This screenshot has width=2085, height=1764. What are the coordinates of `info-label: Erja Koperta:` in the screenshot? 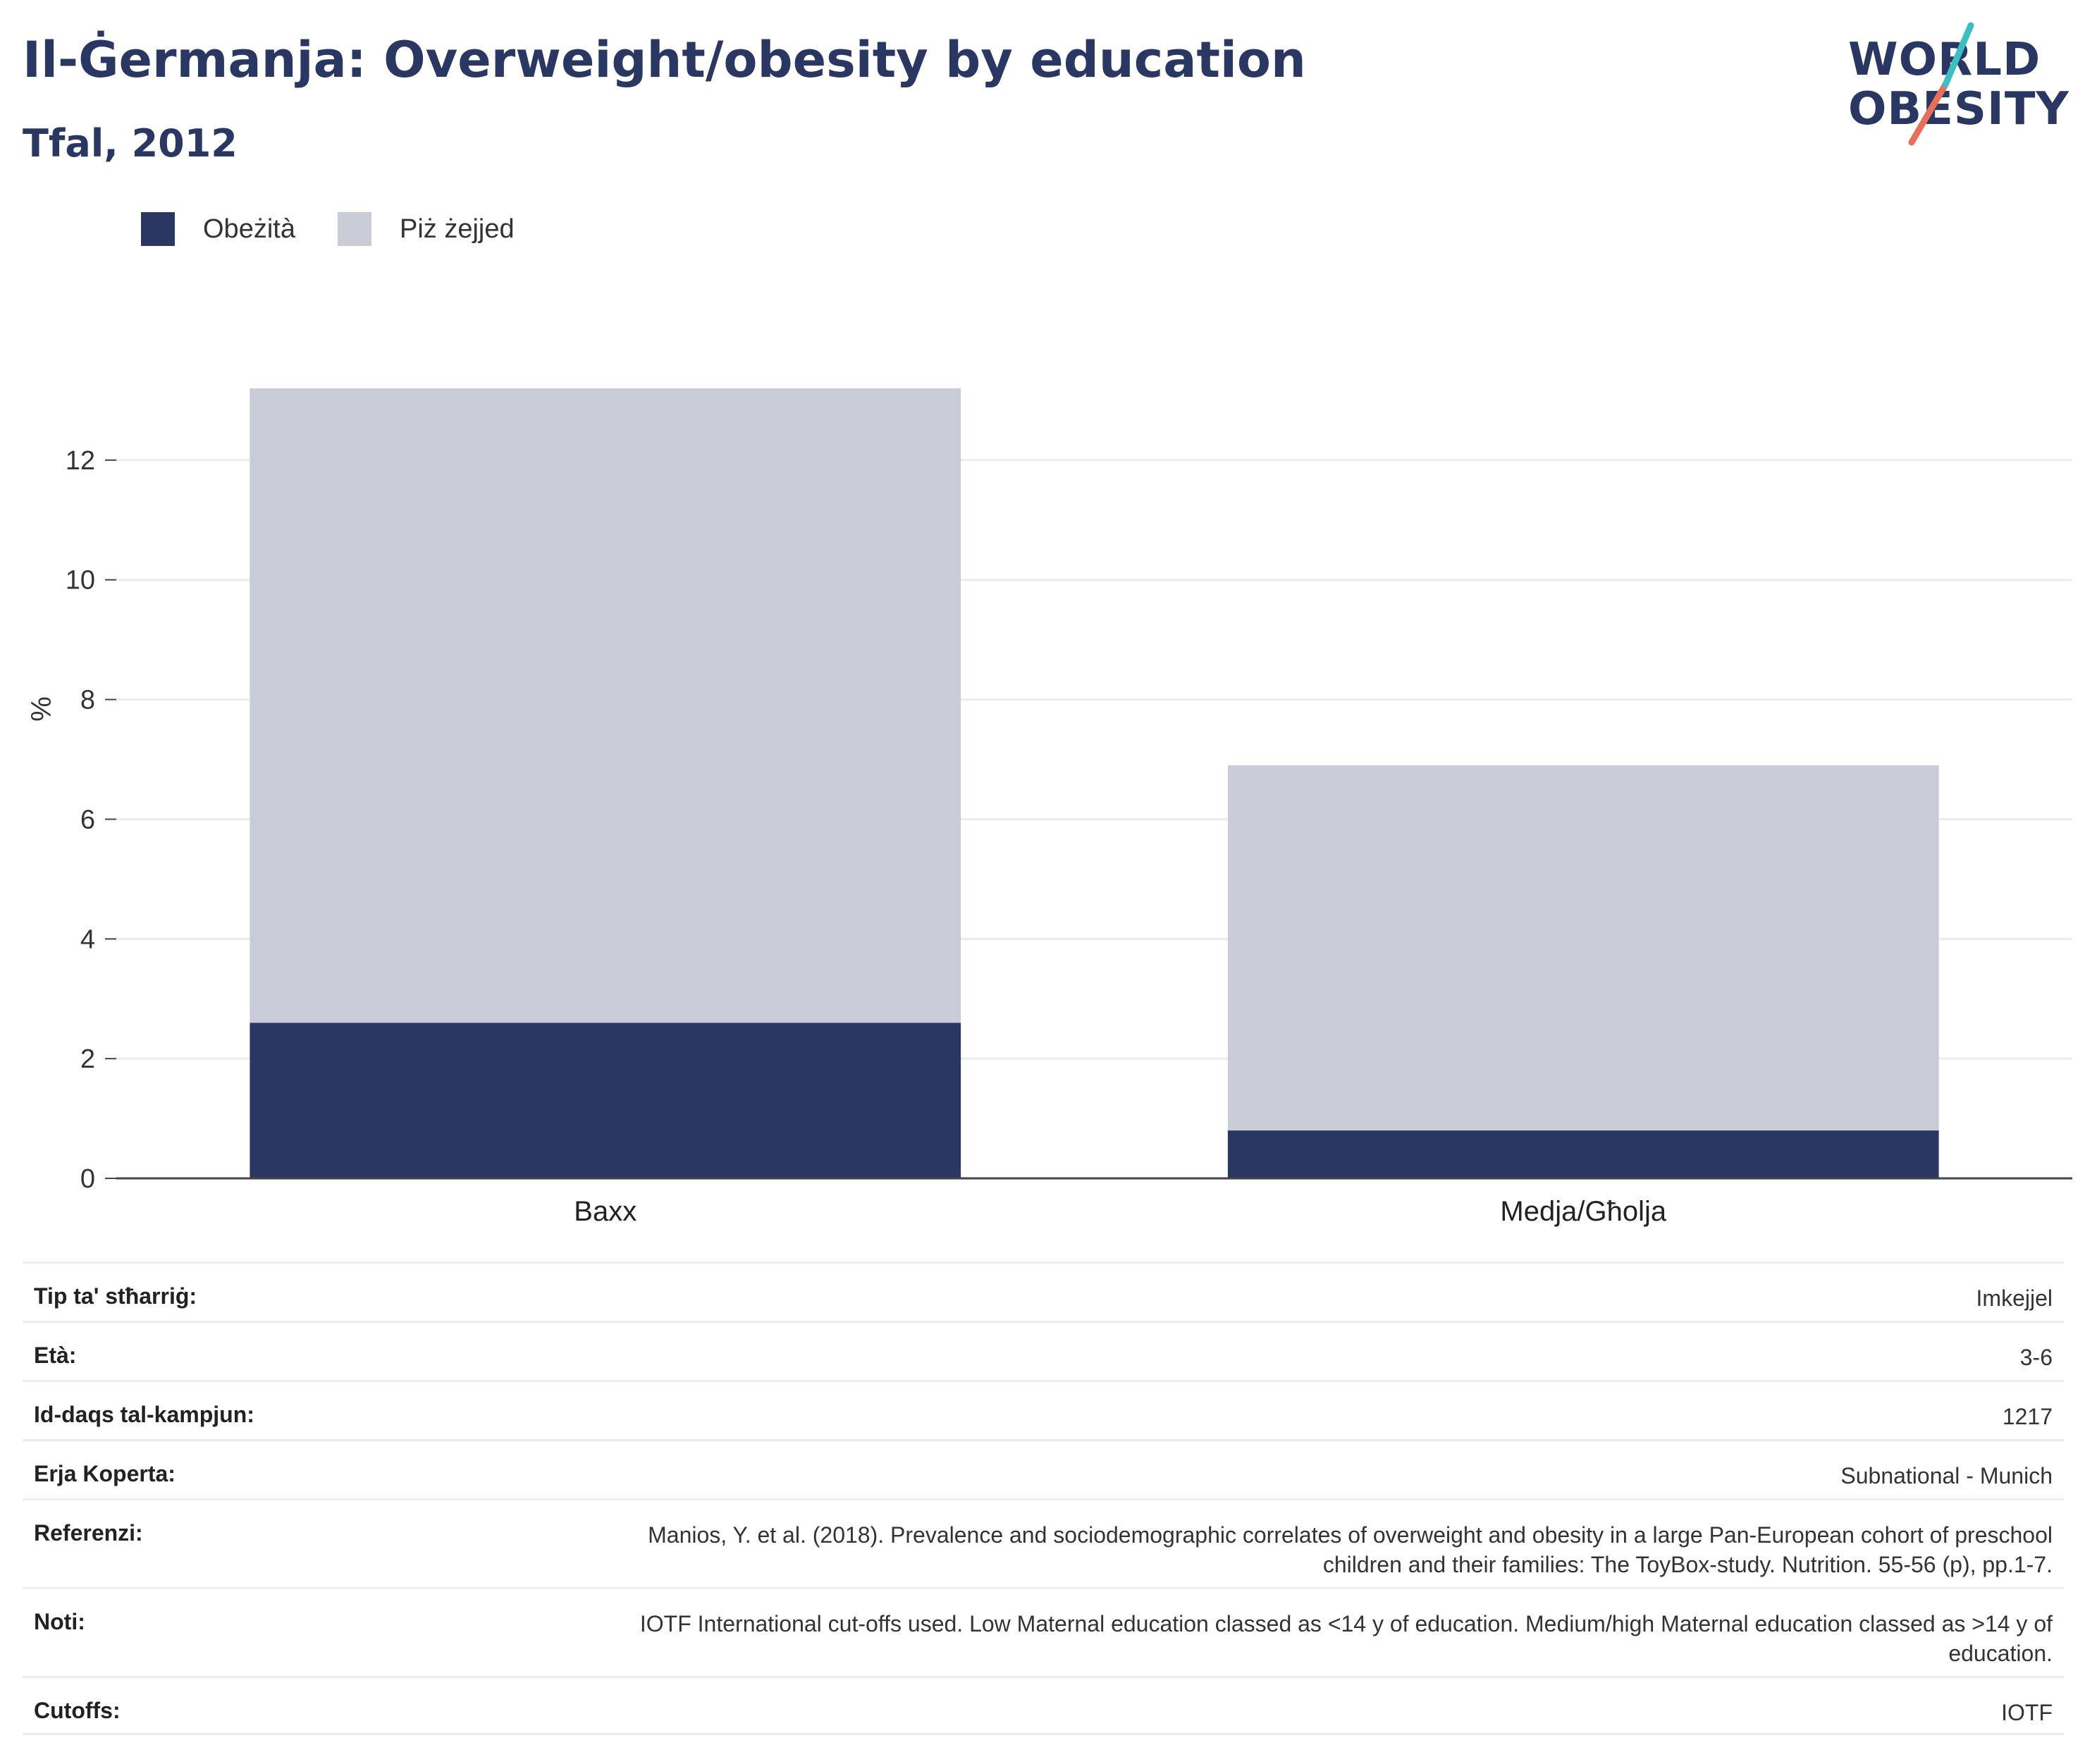 It's located at (105, 1474).